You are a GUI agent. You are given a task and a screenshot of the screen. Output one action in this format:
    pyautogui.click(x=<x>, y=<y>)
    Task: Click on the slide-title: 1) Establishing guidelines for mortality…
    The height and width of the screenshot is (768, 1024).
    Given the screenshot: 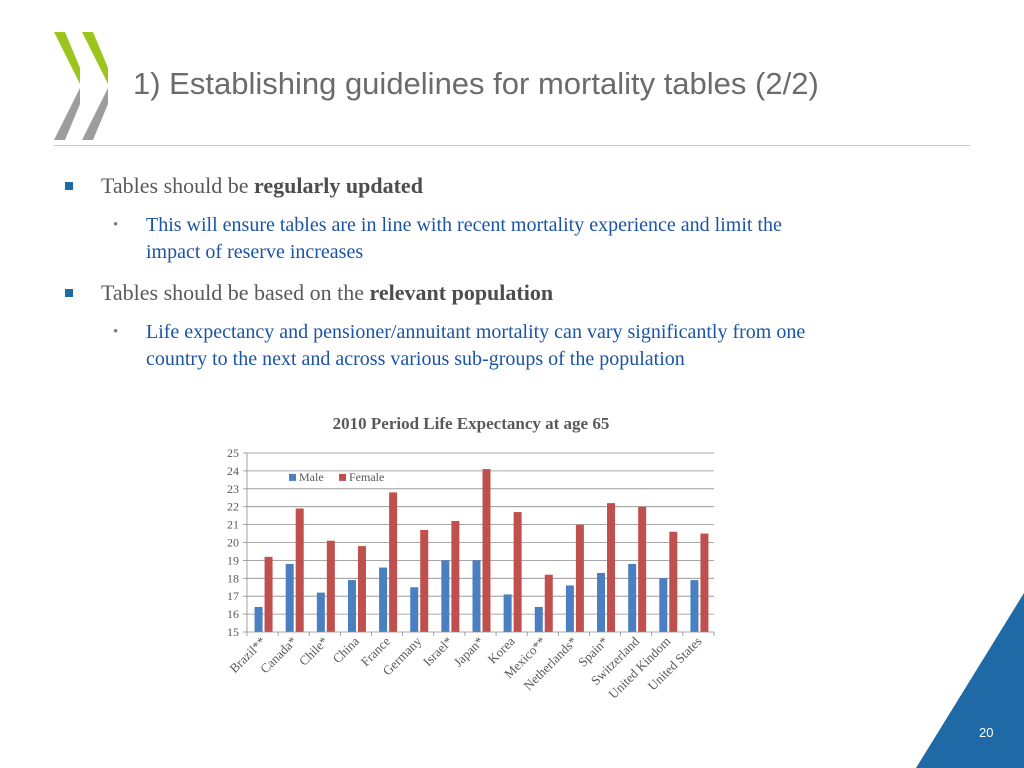 What is the action you would take?
    pyautogui.click(x=476, y=83)
    